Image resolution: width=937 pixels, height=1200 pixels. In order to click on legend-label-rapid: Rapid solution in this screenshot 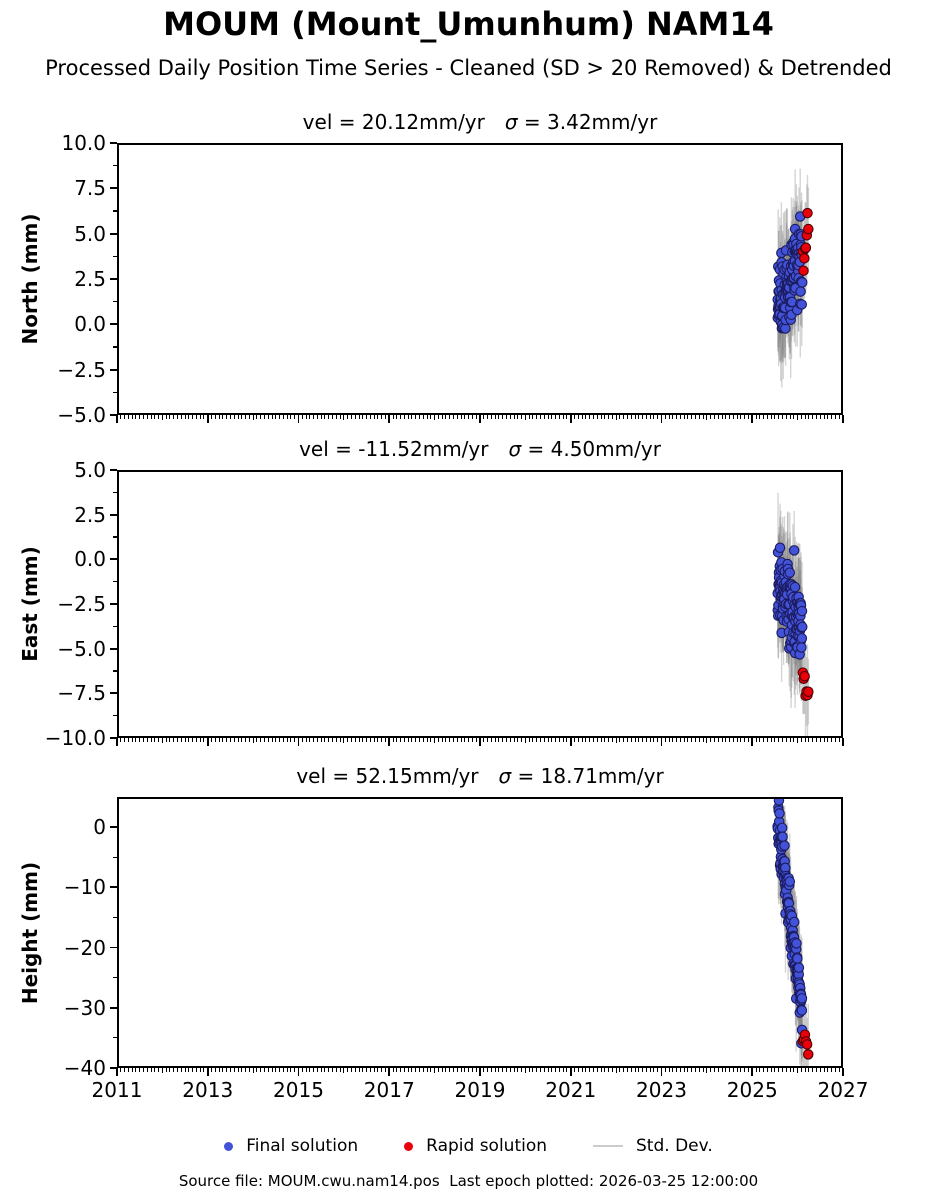, I will do `click(487, 1146)`.